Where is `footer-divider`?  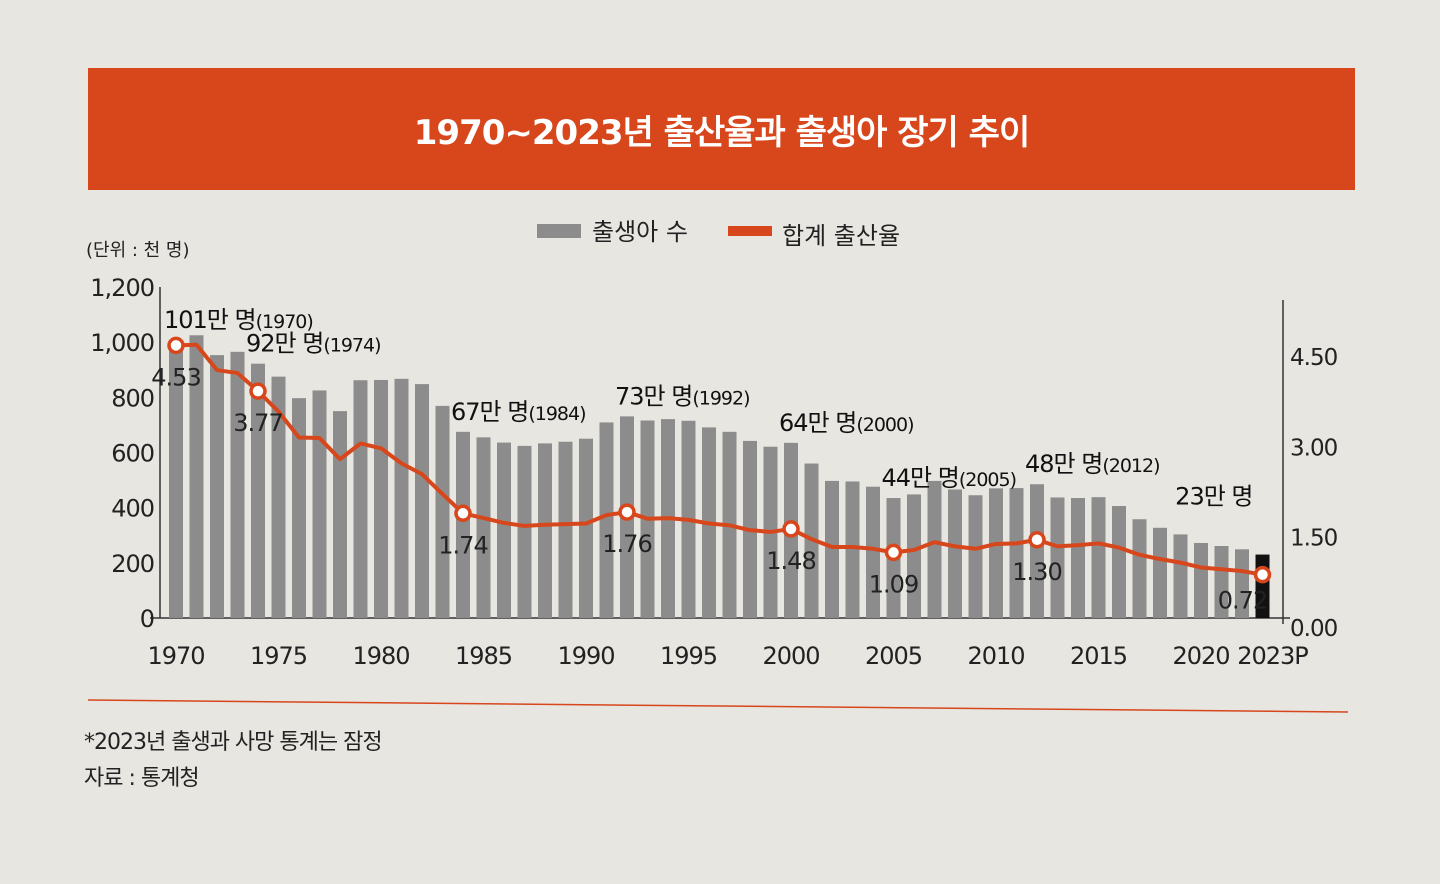 footer-divider is located at coordinates (718, 706).